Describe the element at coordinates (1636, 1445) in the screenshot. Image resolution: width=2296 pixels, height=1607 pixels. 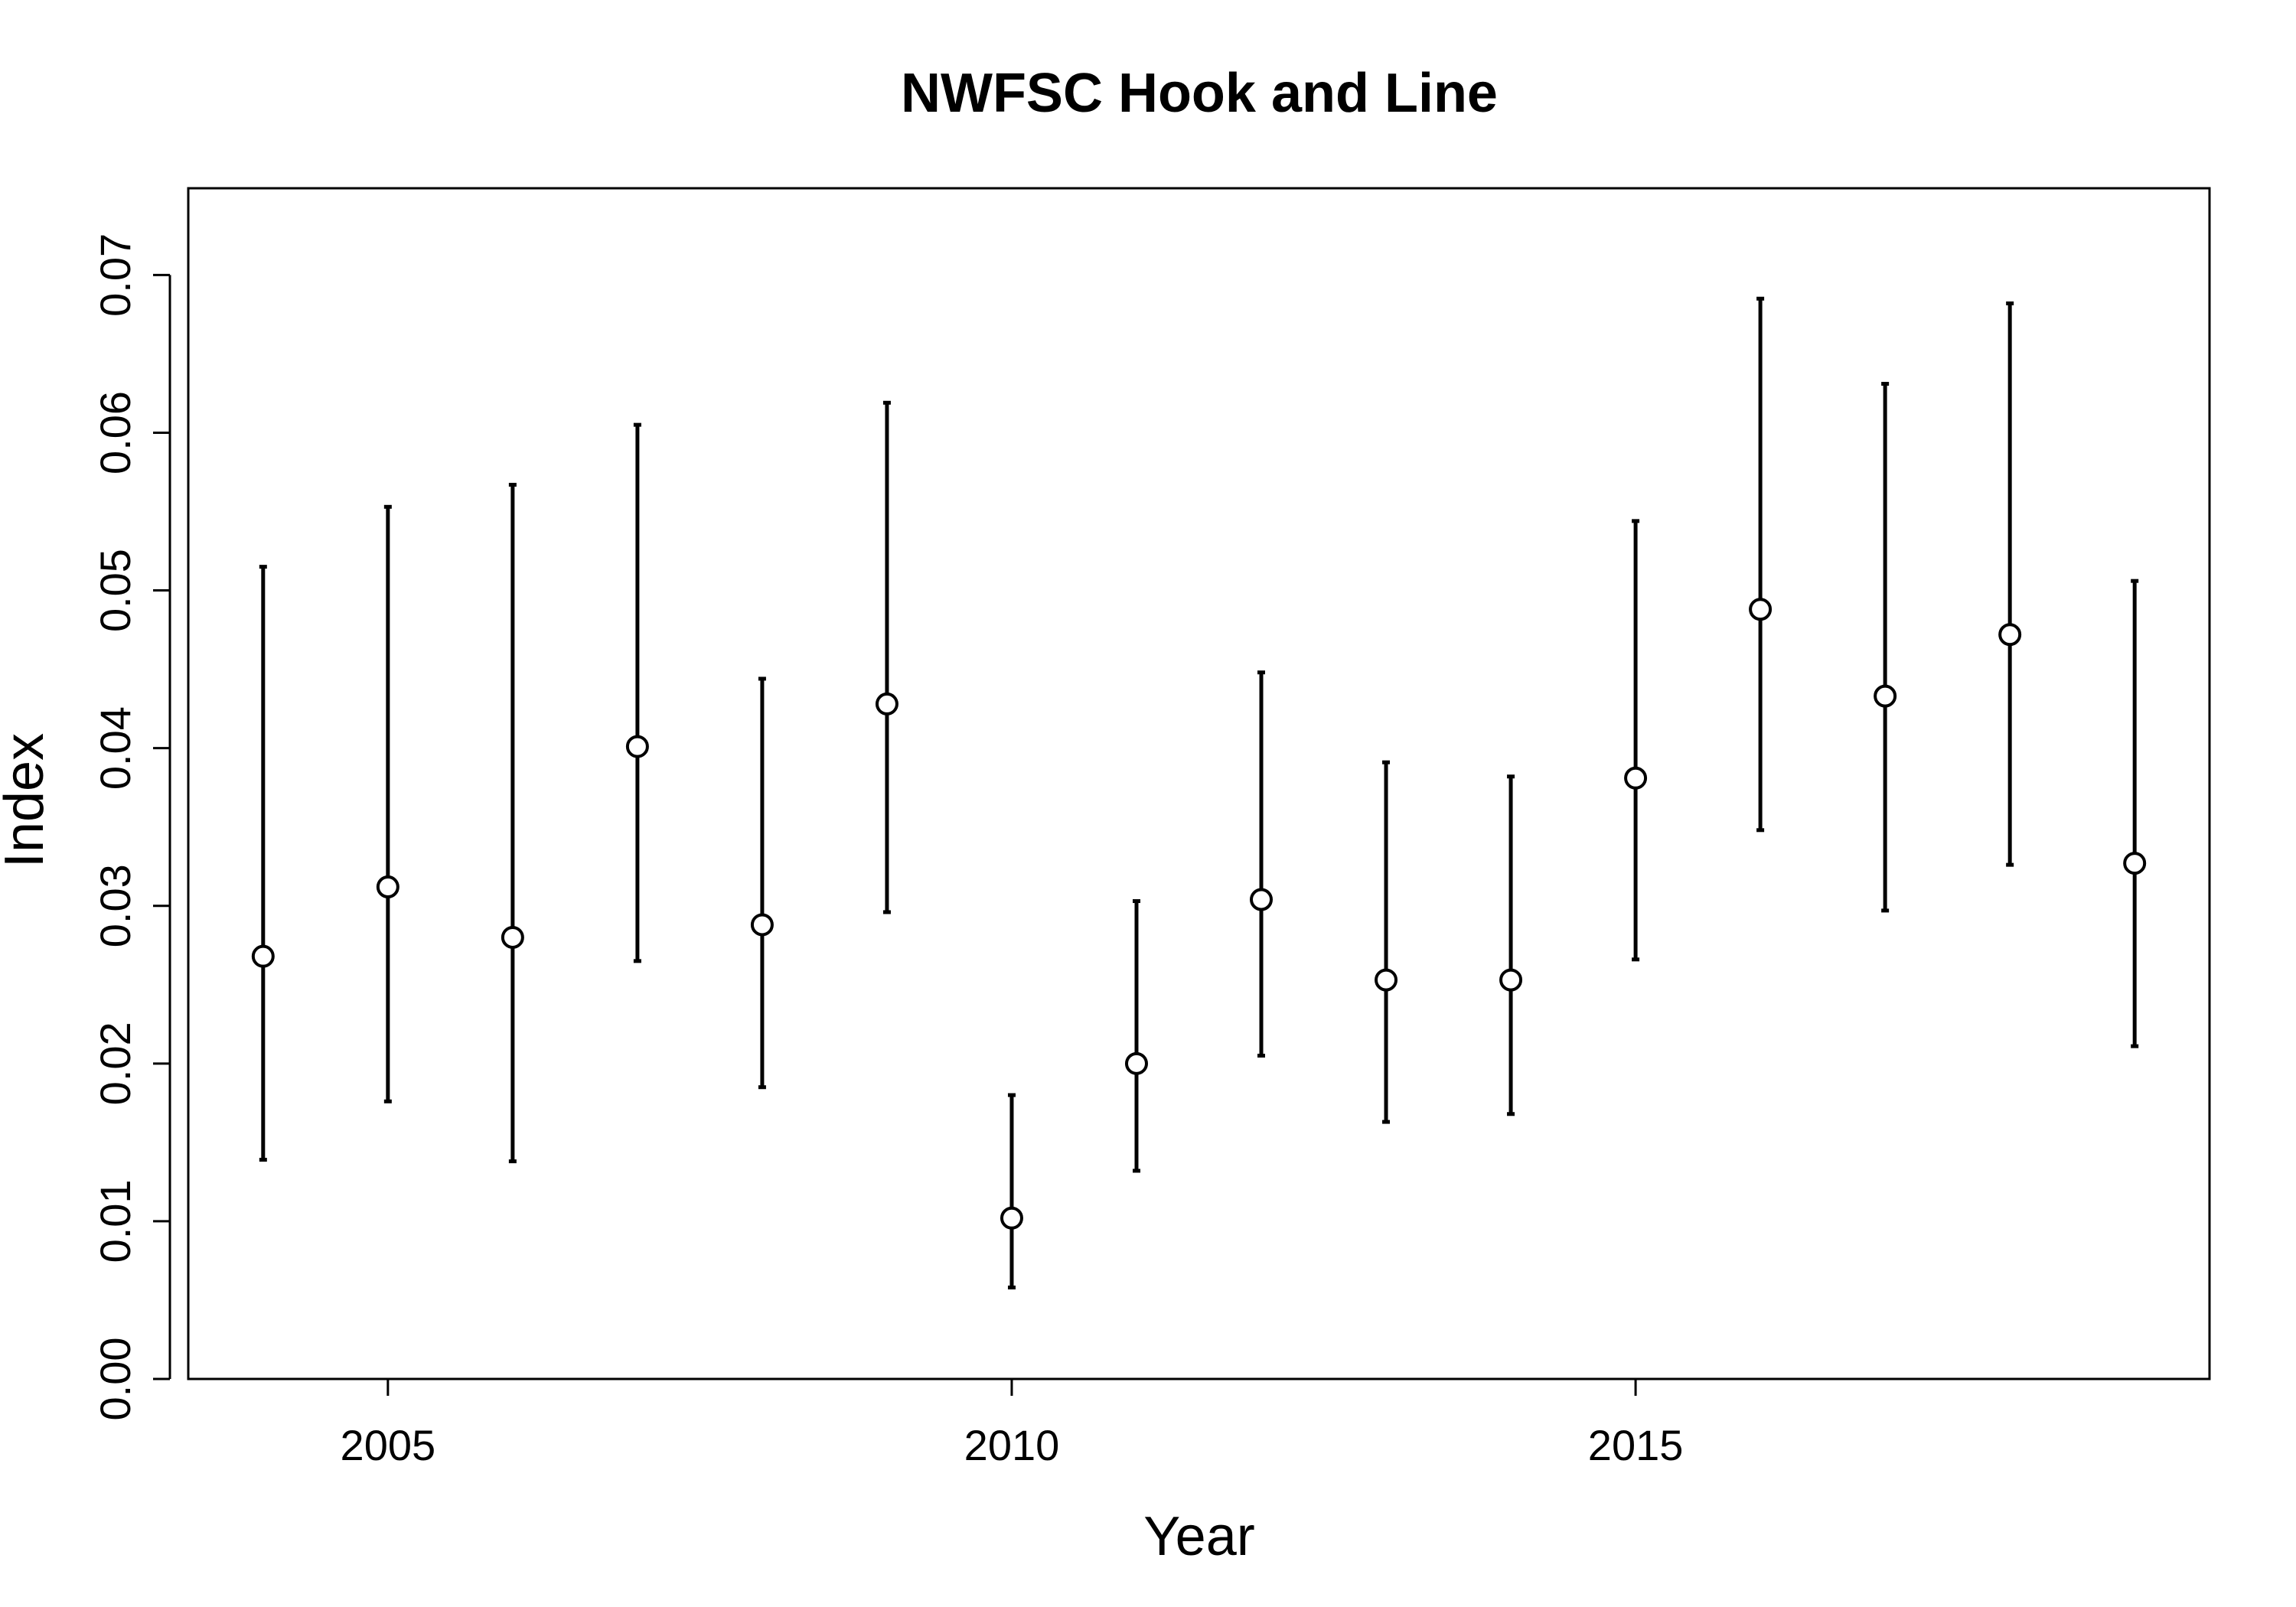
I see `x-tick-label: 2015` at that location.